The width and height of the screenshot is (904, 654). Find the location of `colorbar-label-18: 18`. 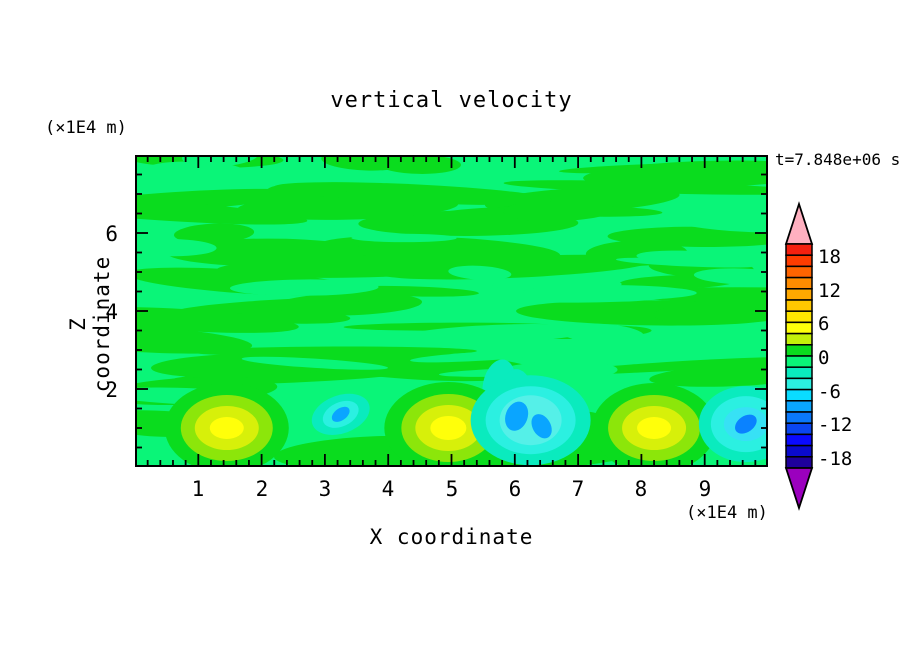

colorbar-label-18: 18 is located at coordinates (829, 257).